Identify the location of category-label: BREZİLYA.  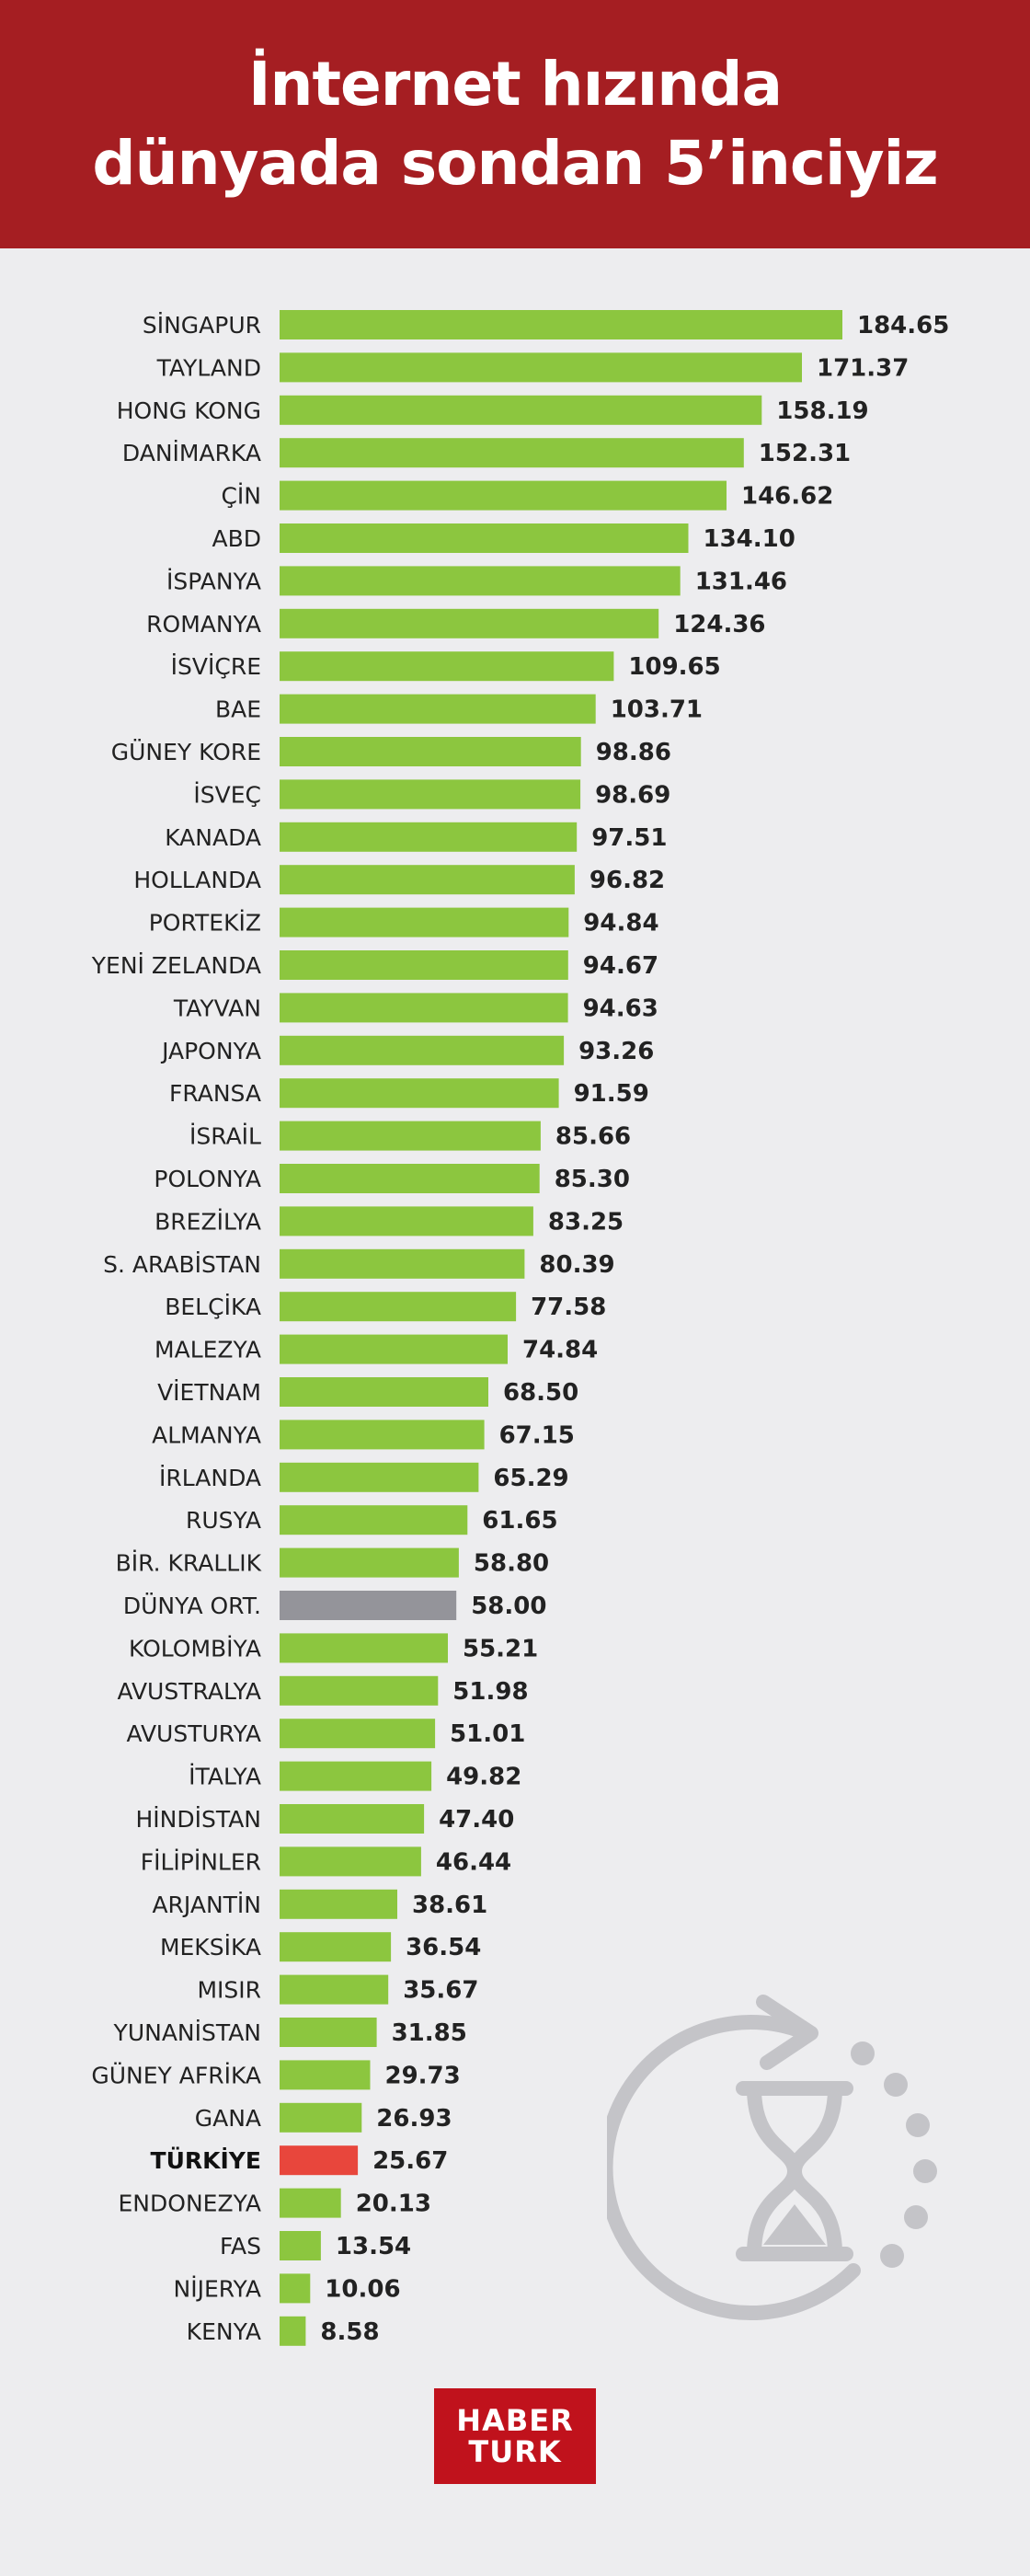
(207, 1221).